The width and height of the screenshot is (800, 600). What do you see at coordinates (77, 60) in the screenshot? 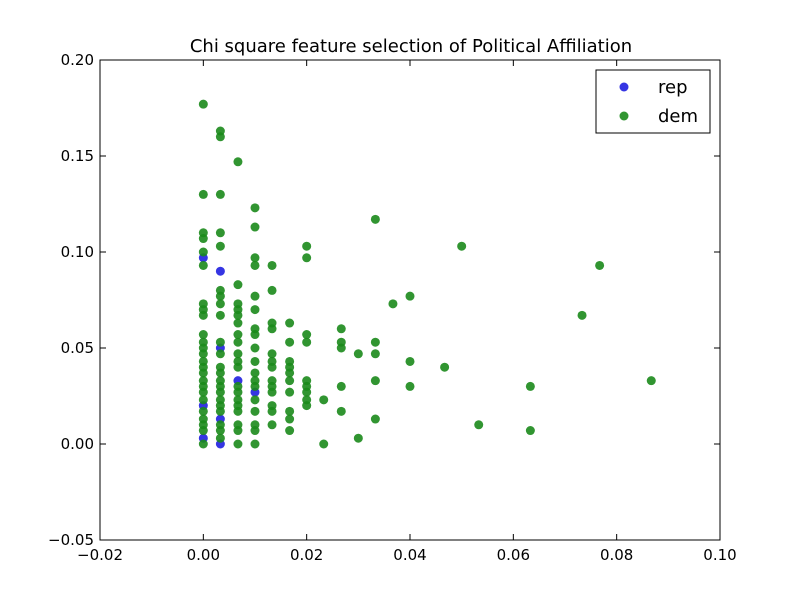
I see `y-tick-label-5: 0.20` at bounding box center [77, 60].